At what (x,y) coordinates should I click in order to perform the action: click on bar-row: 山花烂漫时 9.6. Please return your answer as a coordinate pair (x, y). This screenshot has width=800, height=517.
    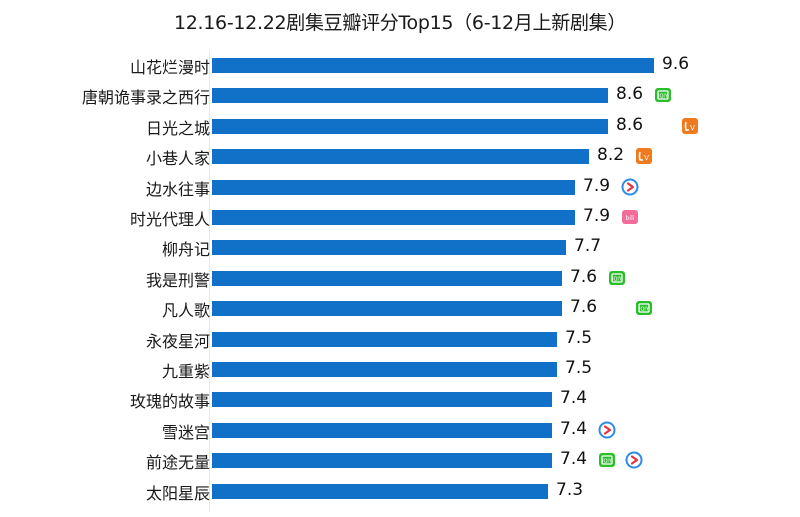
    Looking at the image, I should click on (400, 66).